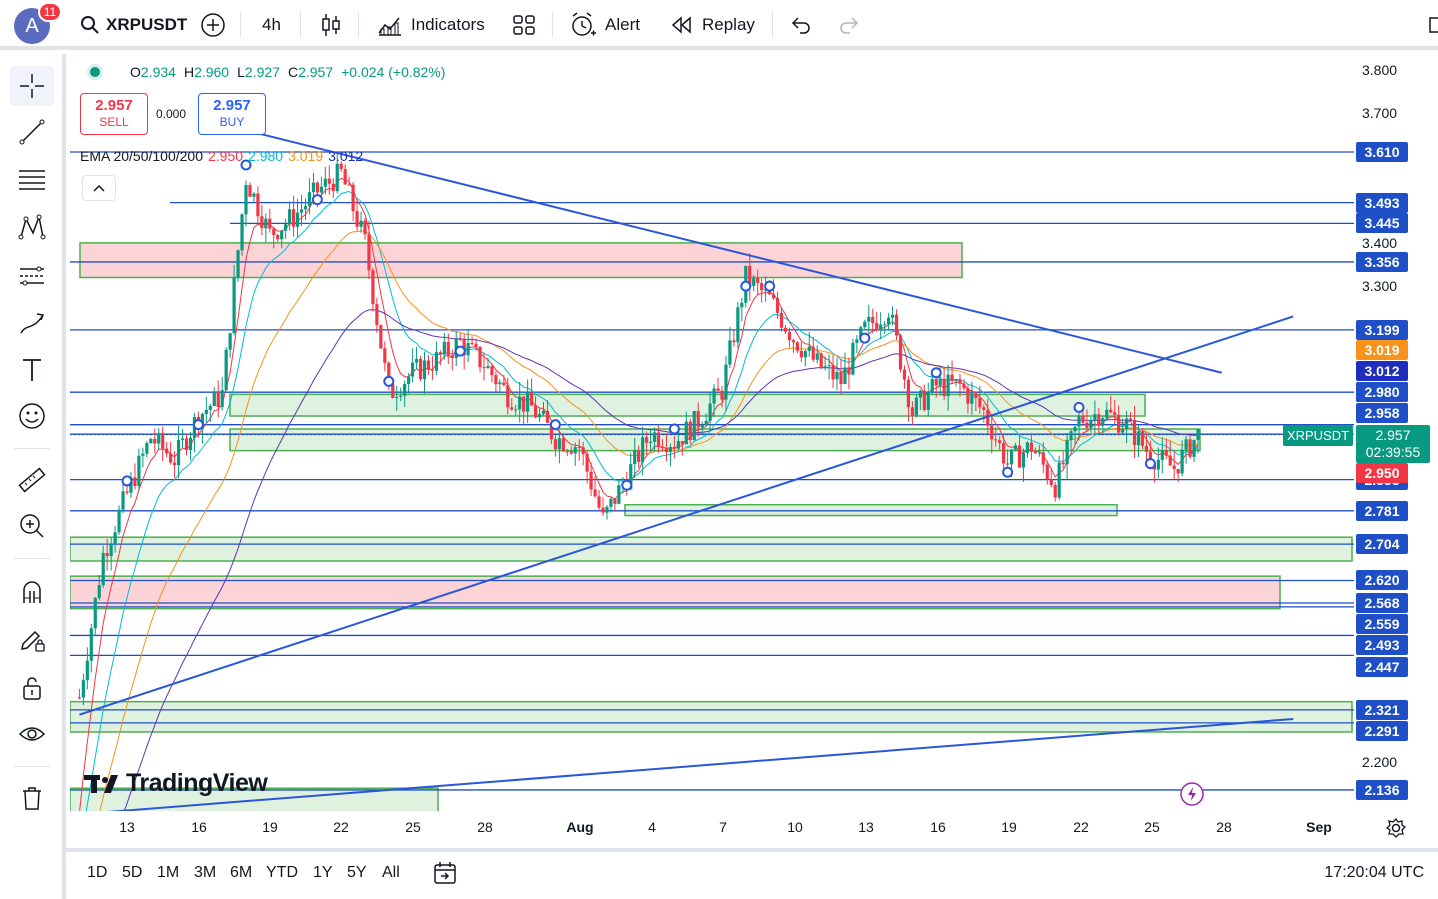  I want to click on emoji-tool, so click(32, 416).